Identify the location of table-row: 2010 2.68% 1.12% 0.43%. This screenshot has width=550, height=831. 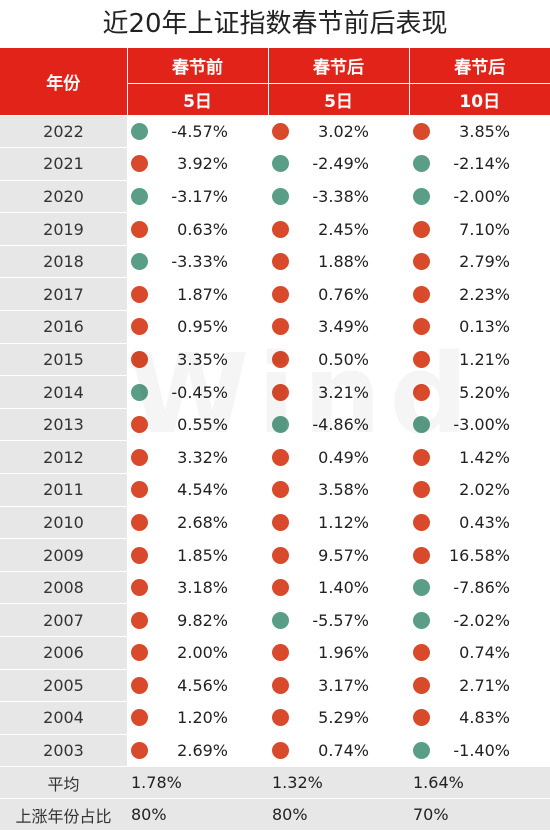
(275, 523).